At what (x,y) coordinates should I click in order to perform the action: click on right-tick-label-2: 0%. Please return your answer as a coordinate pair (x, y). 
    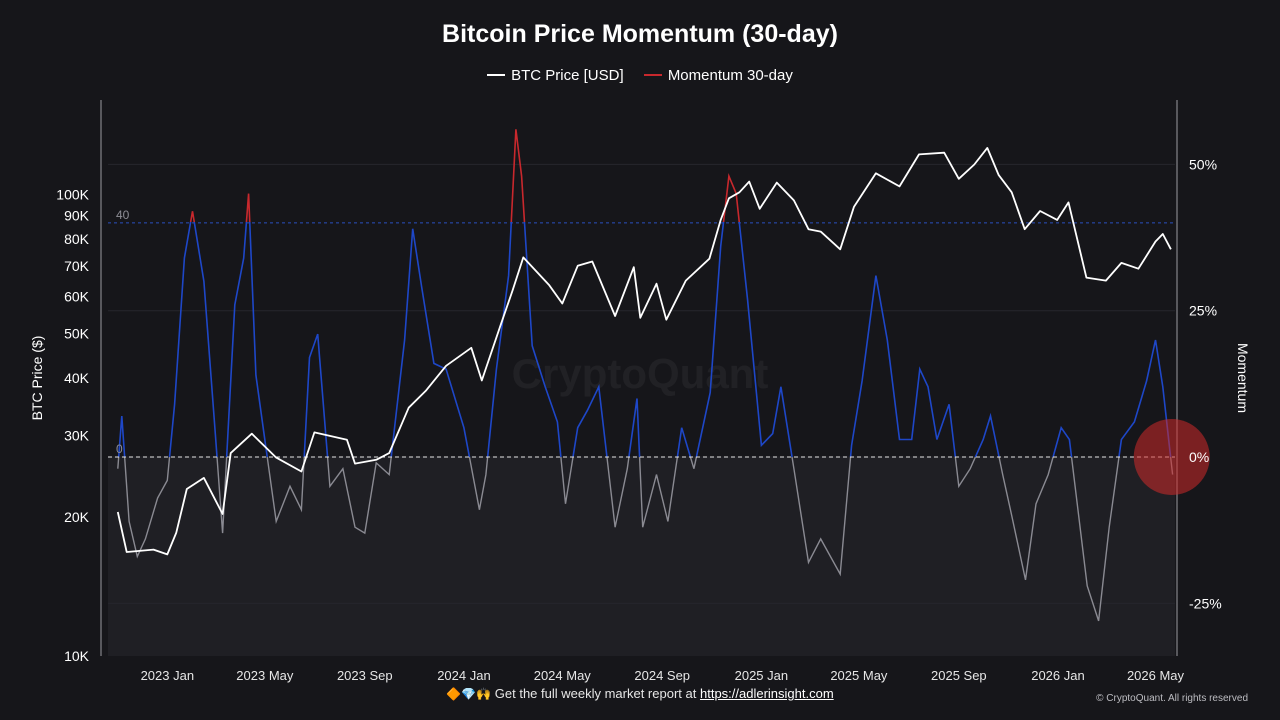
    Looking at the image, I should click on (1199, 457).